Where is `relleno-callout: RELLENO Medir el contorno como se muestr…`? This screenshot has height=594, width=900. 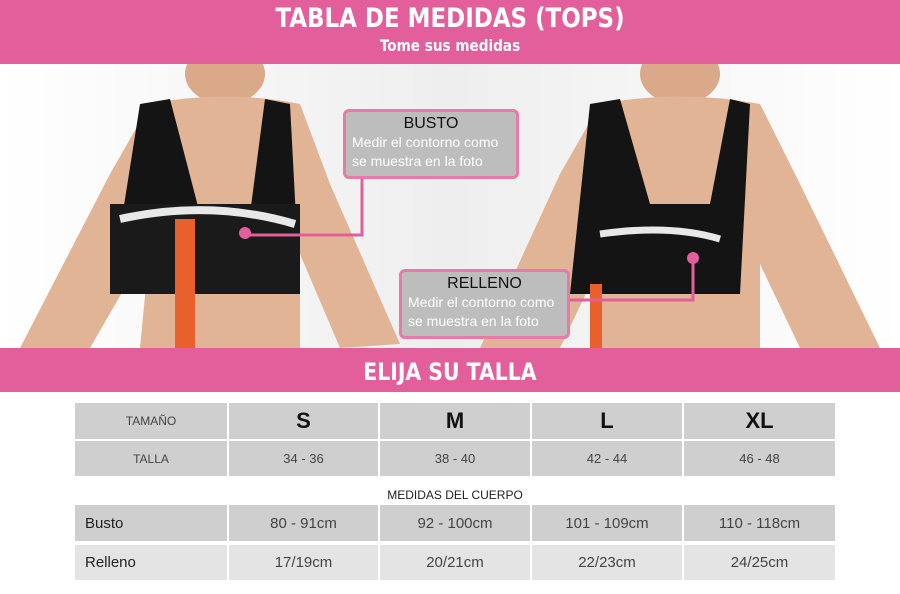 relleno-callout: RELLENO Medir el contorno como se muestr… is located at coordinates (484, 304).